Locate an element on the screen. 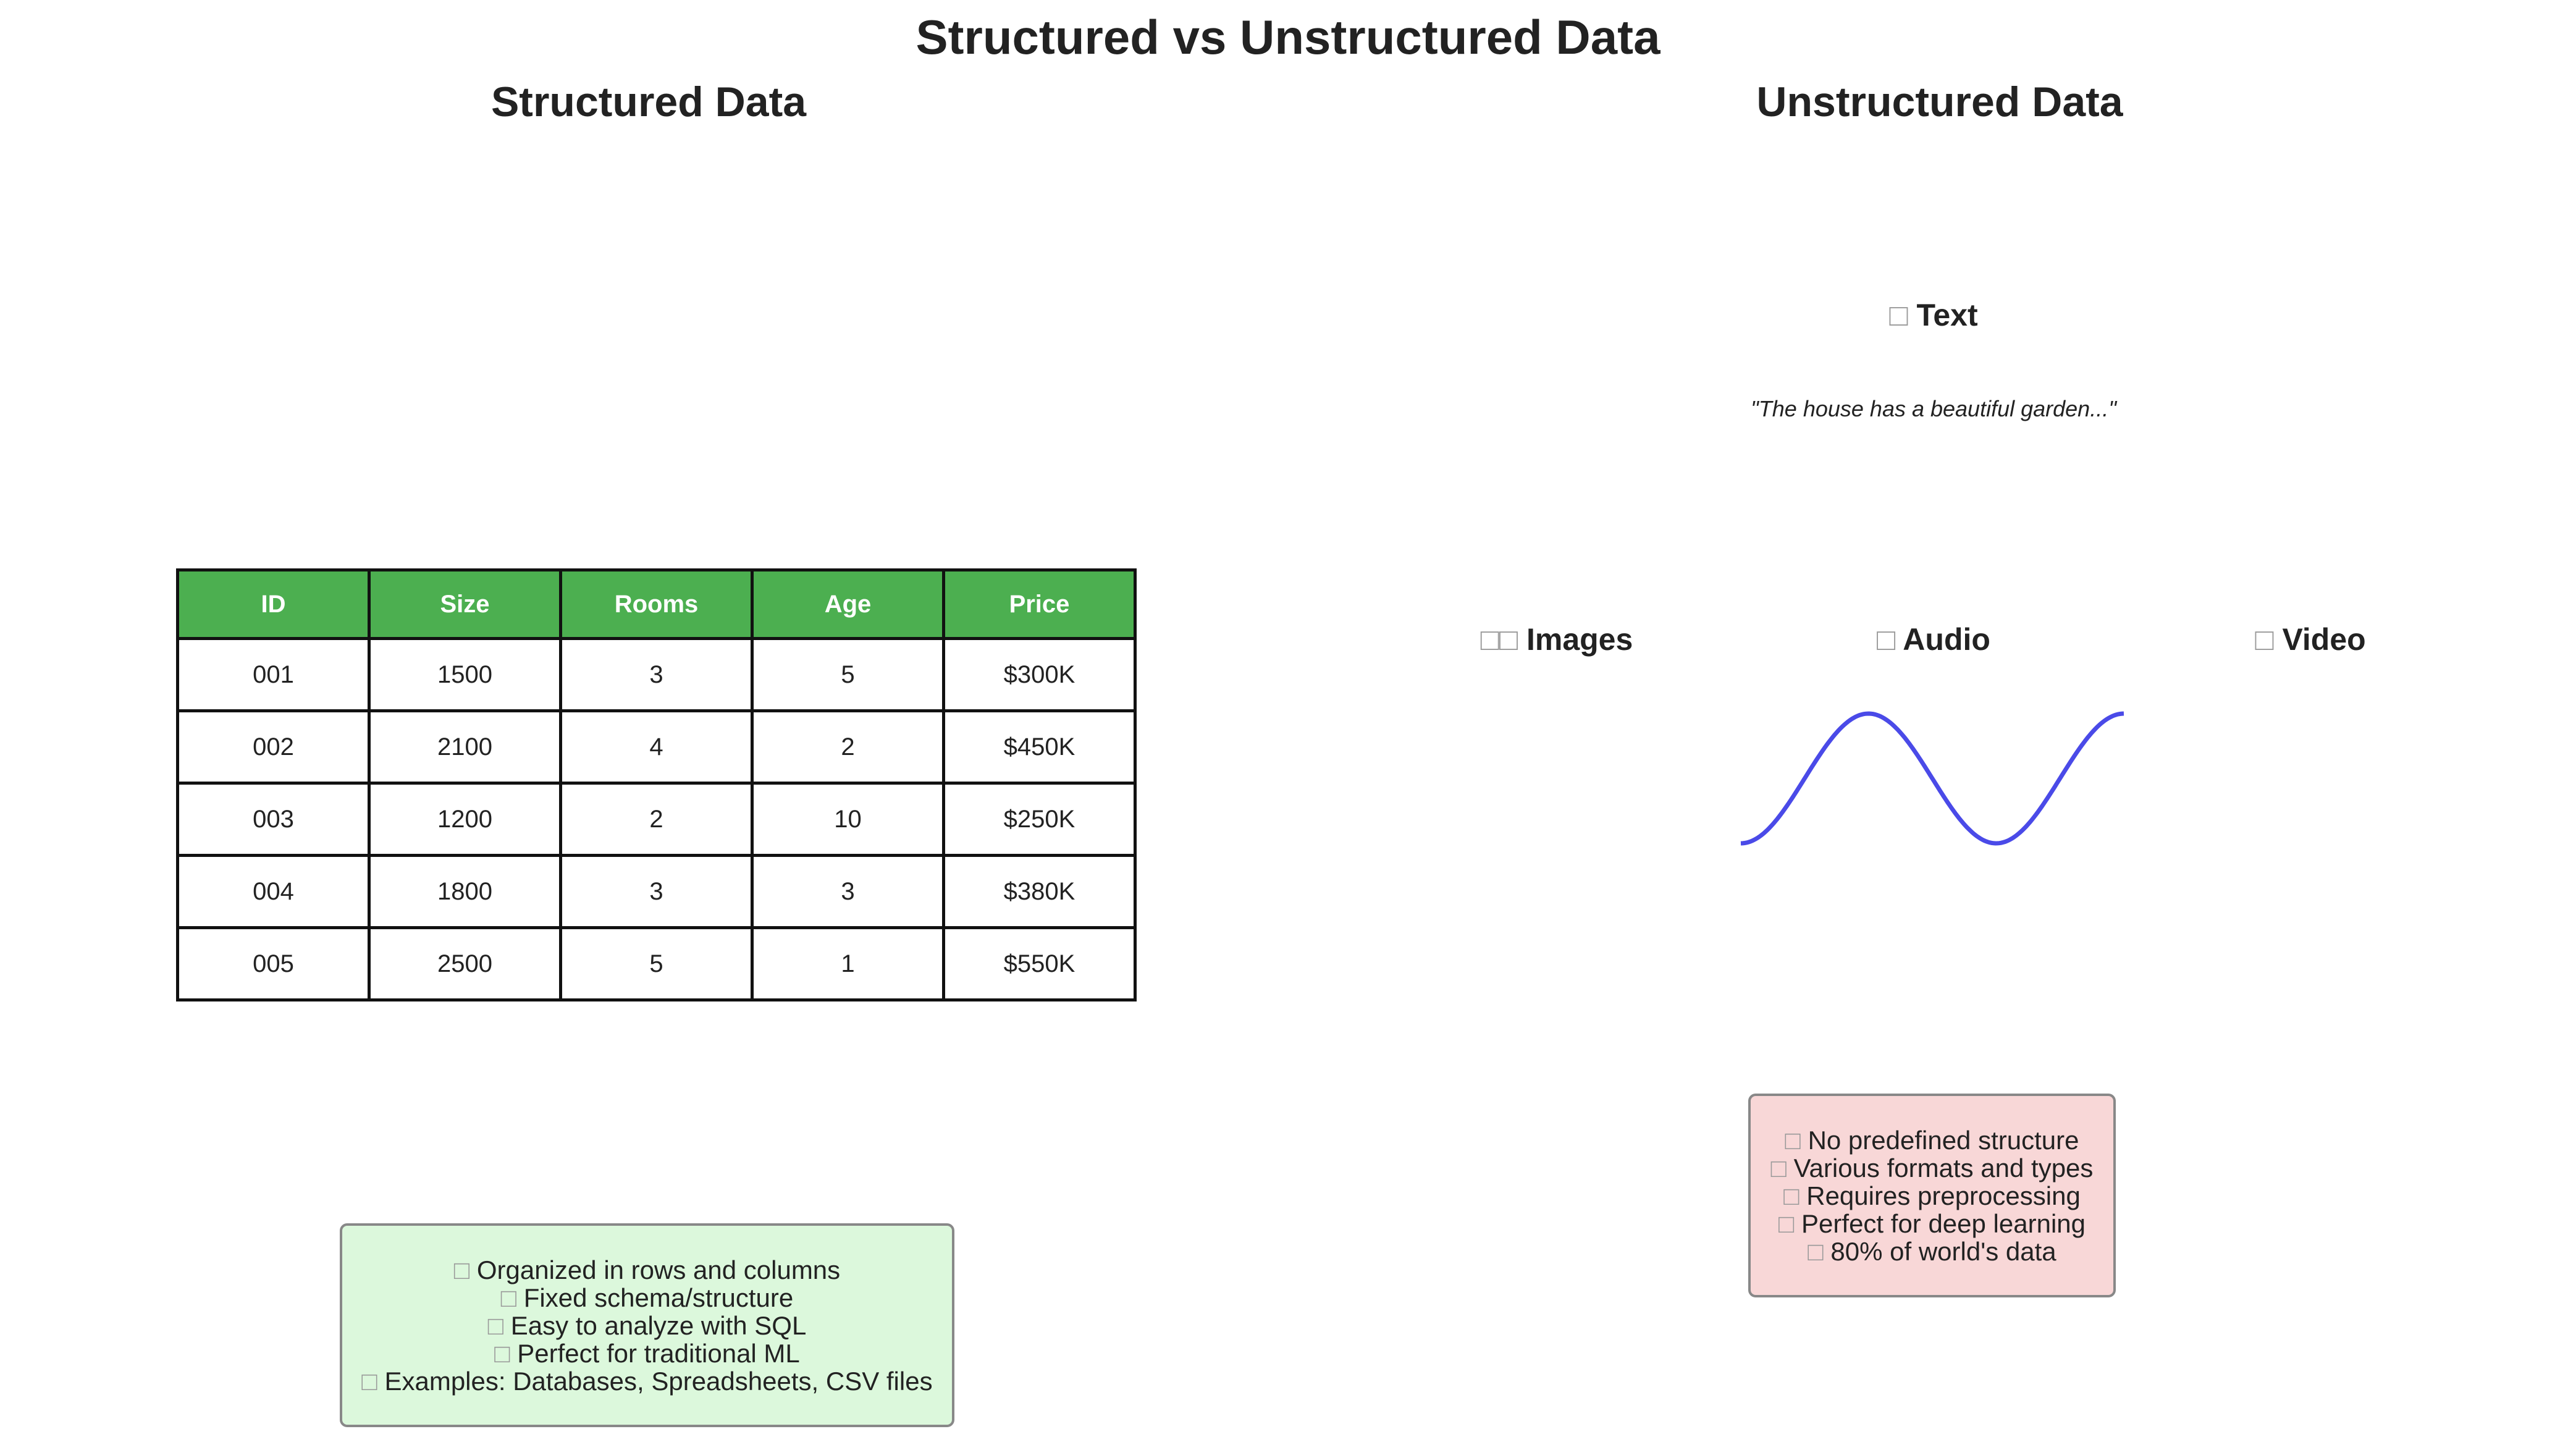  audio-label: □ Audio is located at coordinates (1933, 639).